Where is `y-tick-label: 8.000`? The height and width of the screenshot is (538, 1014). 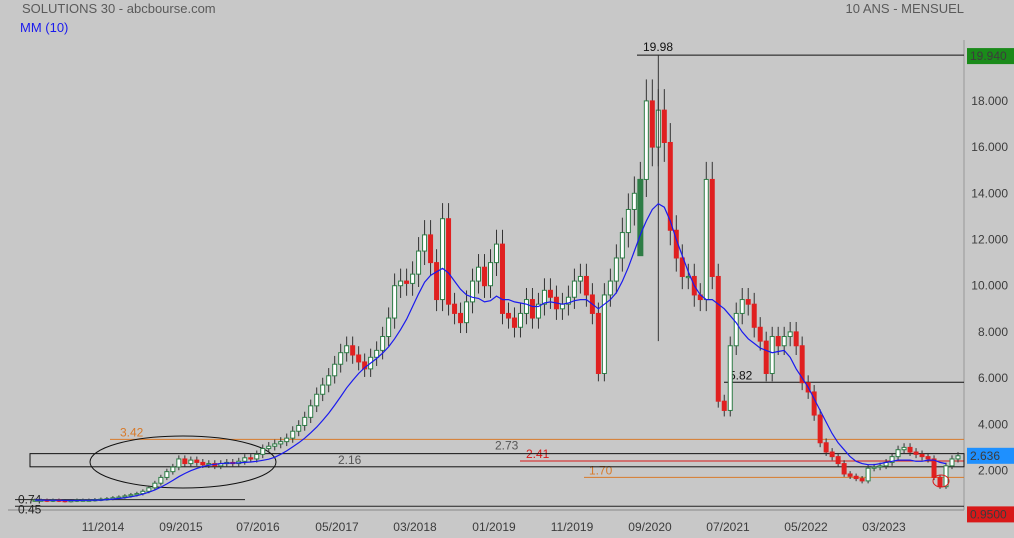 y-tick-label: 8.000 is located at coordinates (993, 332).